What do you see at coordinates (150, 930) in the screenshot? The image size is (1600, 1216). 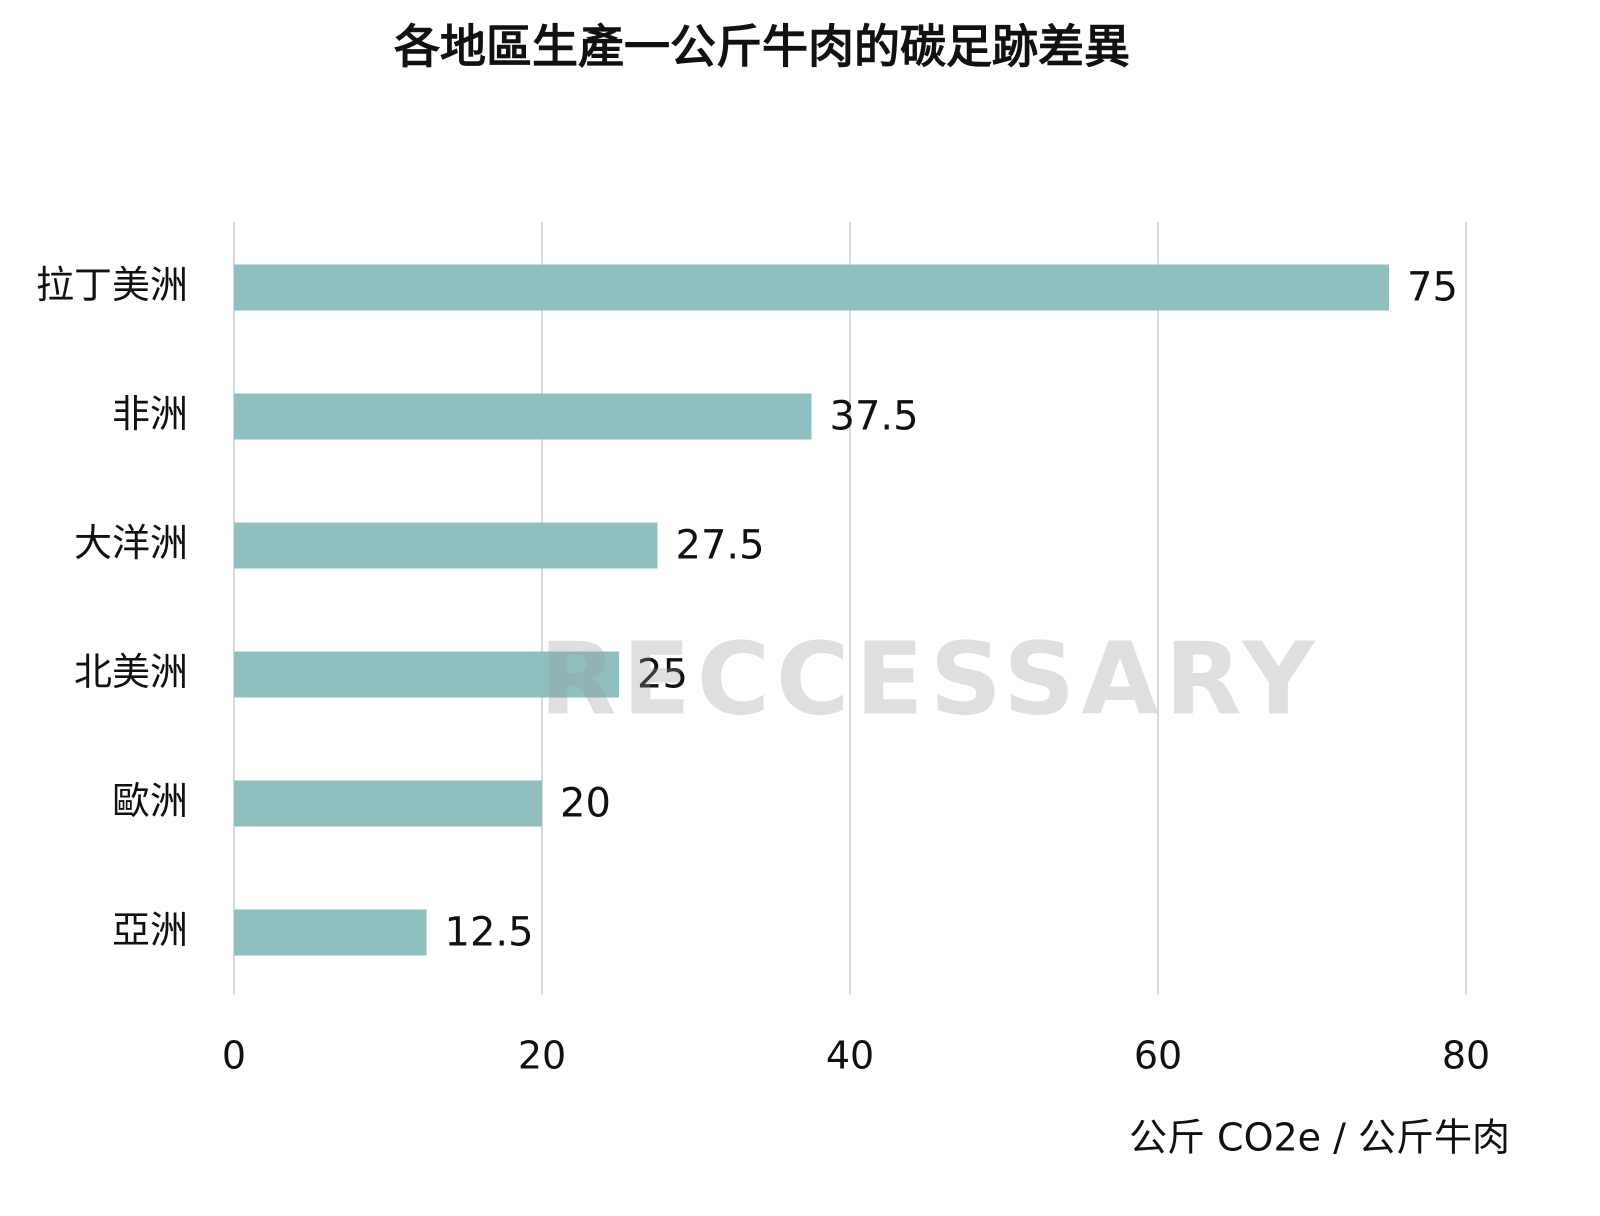 I see `y-tick-label: 亞洲` at bounding box center [150, 930].